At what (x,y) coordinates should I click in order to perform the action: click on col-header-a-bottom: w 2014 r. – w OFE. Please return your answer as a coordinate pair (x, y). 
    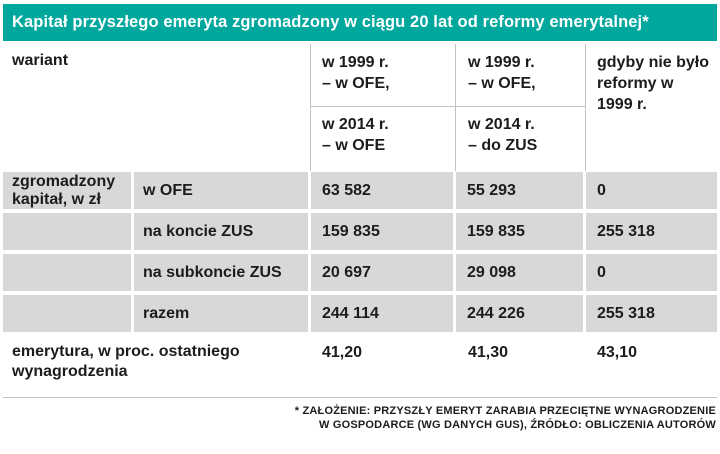
    Looking at the image, I should click on (355, 135).